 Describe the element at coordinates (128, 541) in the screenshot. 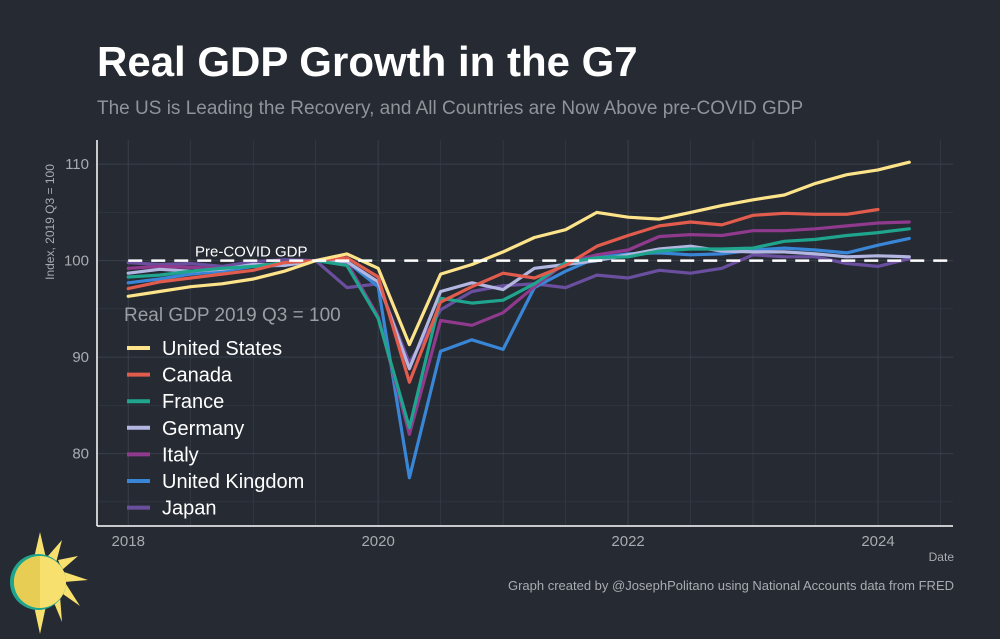

I see `x-tick-label: 2018` at that location.